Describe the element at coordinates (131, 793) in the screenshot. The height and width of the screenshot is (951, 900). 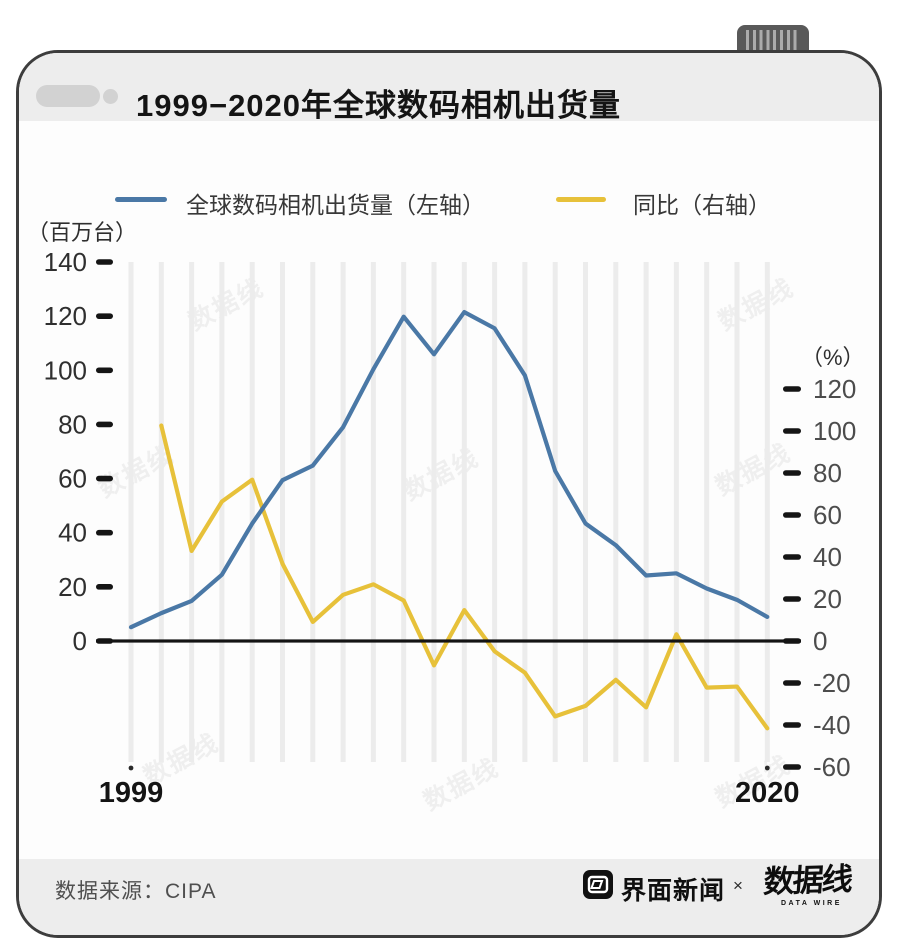
I see `x-label-start: 1999` at that location.